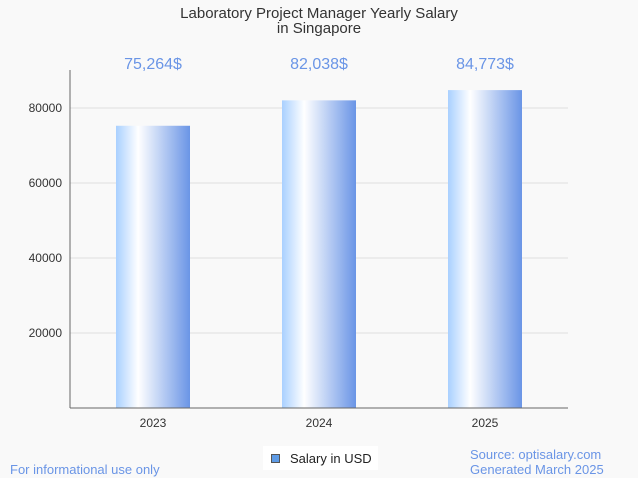  Describe the element at coordinates (537, 469) in the screenshot. I see `generated-date: Generated March 2025` at that location.